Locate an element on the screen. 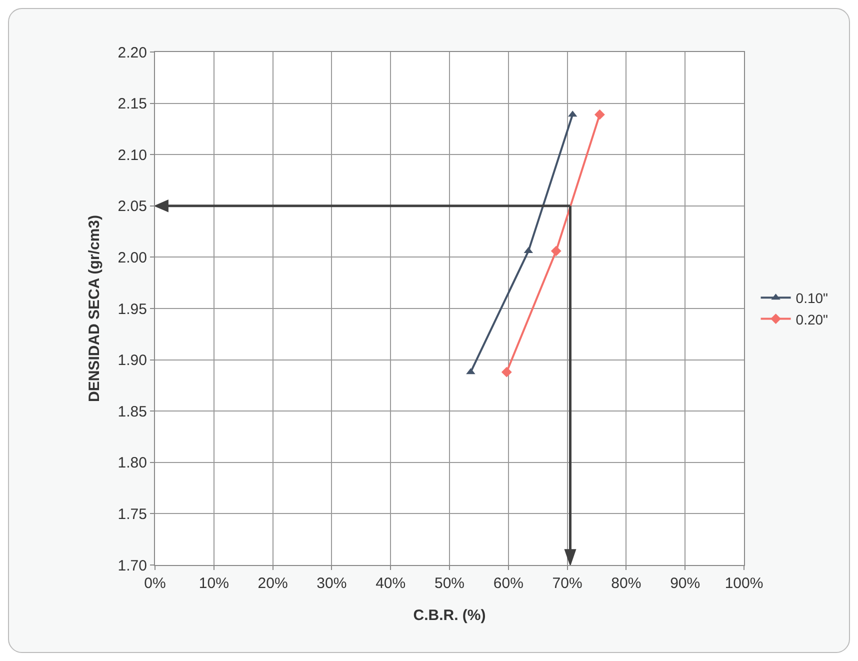 This screenshot has height=661, width=858. y-tick-label: 1.85 is located at coordinates (132, 411).